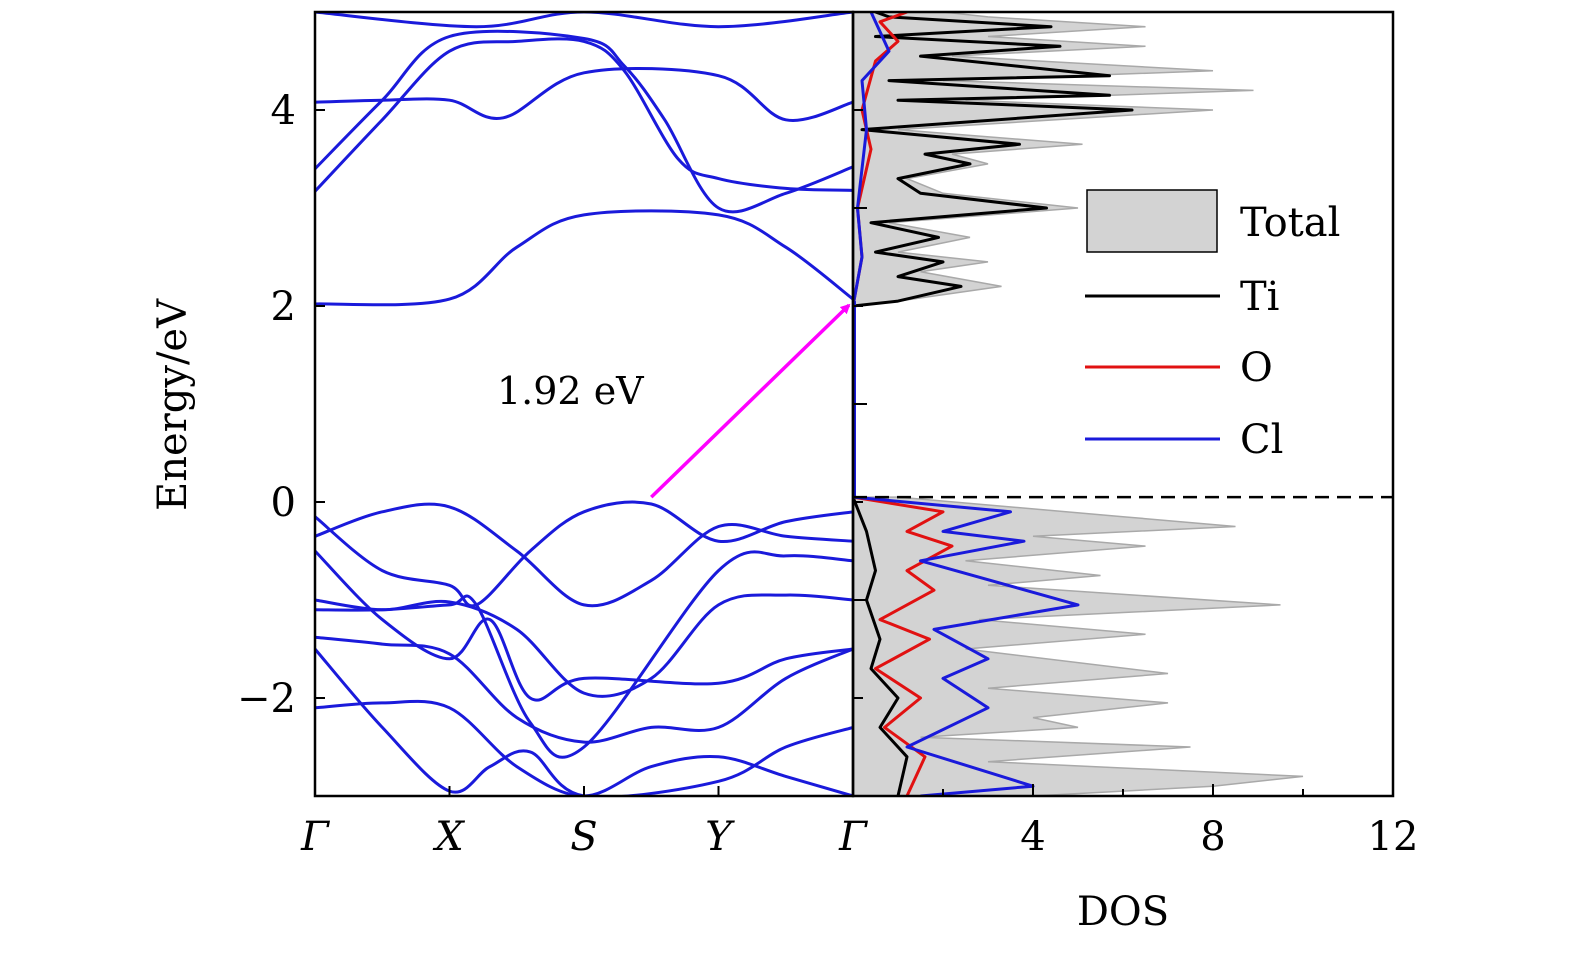 The width and height of the screenshot is (1575, 953). What do you see at coordinates (1259, 297) in the screenshot?
I see `legend-label-ti: Ti` at bounding box center [1259, 297].